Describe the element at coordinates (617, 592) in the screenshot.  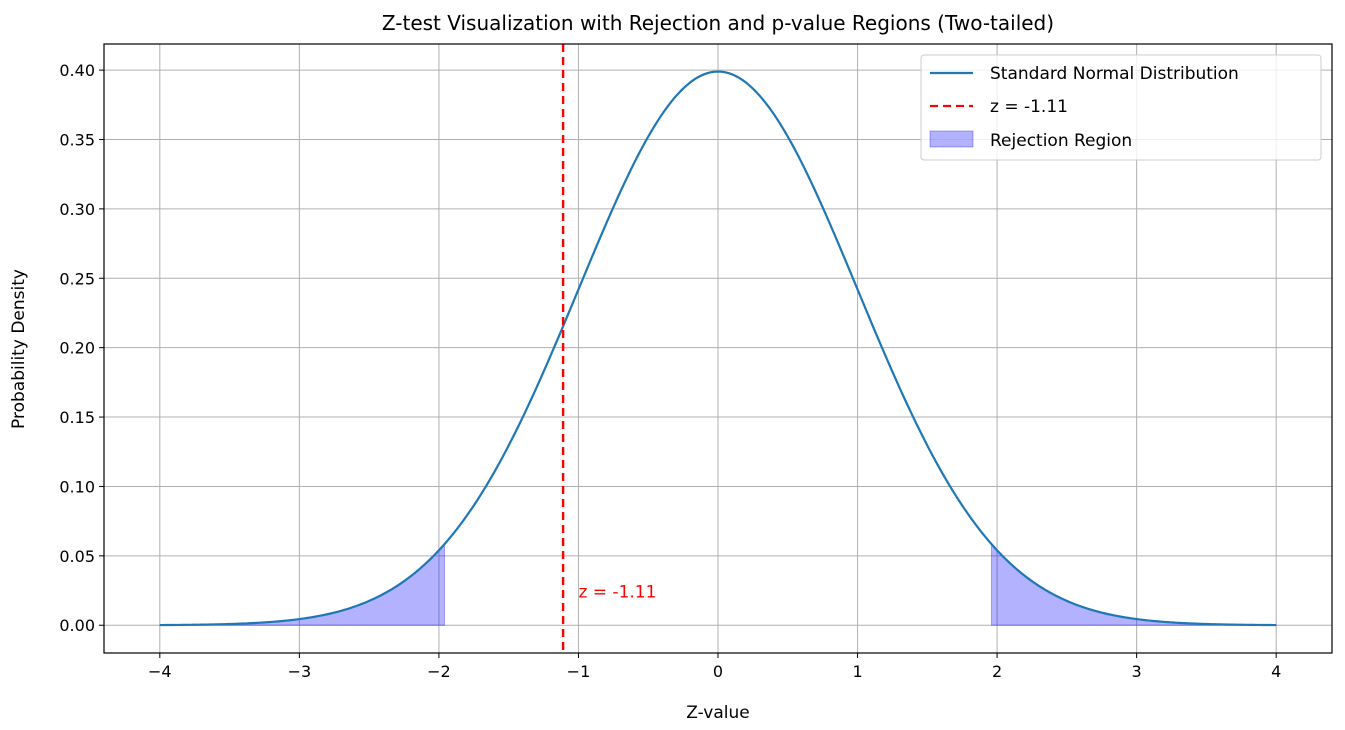
I see `z-annotation: z = -1.11` at that location.